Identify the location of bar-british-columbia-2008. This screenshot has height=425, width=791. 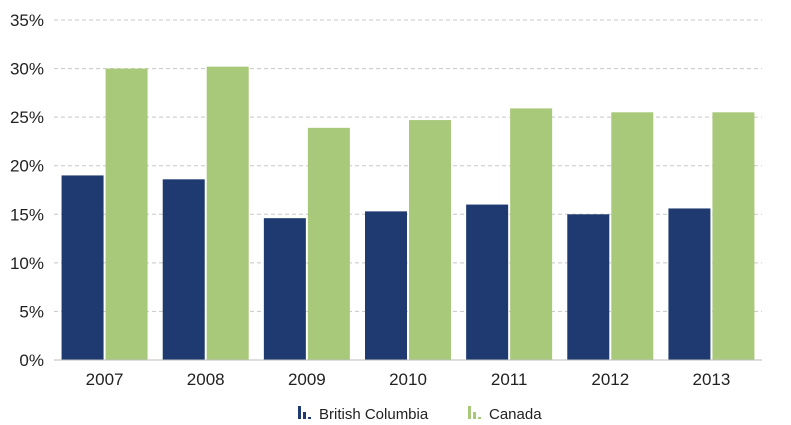
(183, 269).